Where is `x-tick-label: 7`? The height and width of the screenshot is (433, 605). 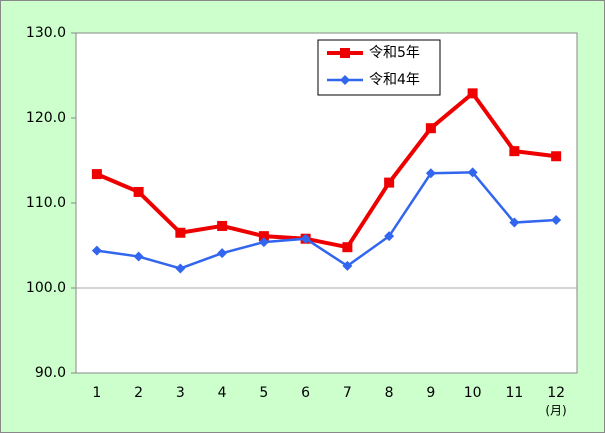
x-tick-label: 7 is located at coordinates (347, 393).